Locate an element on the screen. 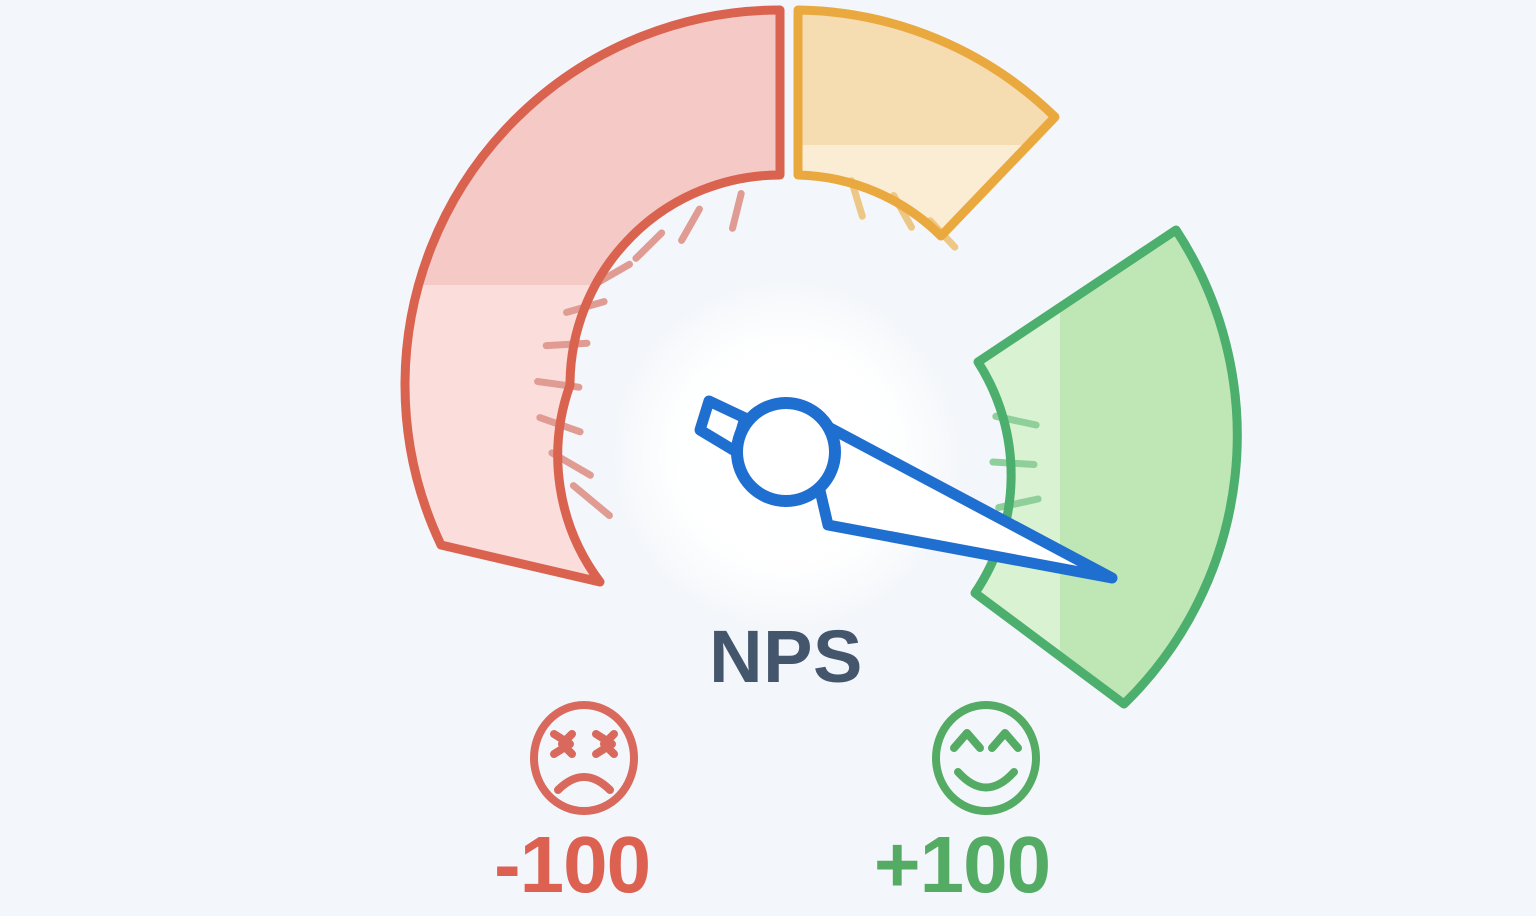 The image size is (1536, 916). detractor-wedge-outer is located at coordinates (599, 147).